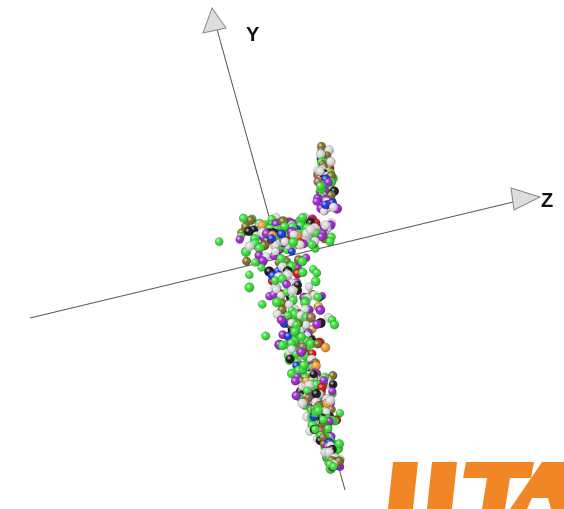 The height and width of the screenshot is (509, 564). What do you see at coordinates (547, 201) in the screenshot?
I see `z-axis-label: Z` at bounding box center [547, 201].